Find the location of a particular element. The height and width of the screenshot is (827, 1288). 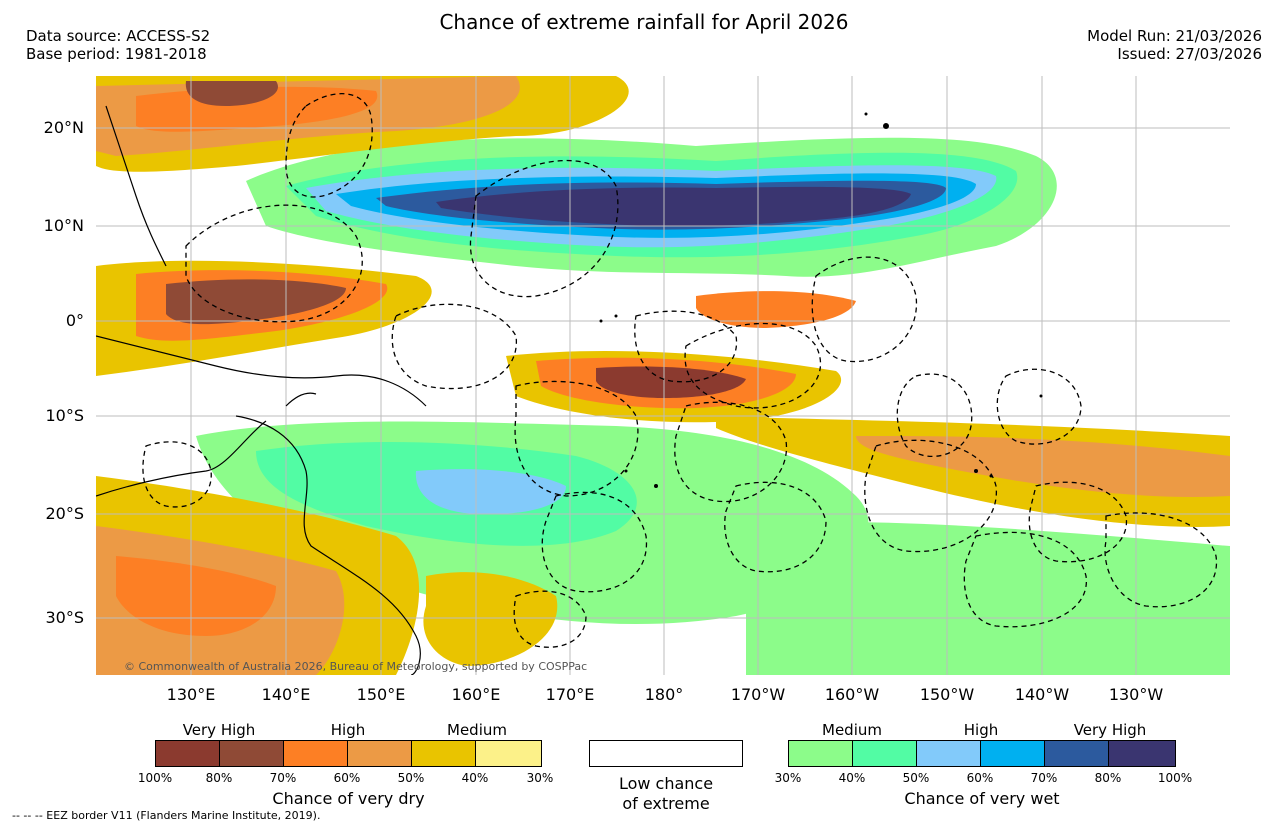

low-chance-label-1: Low chance is located at coordinates (666, 783).